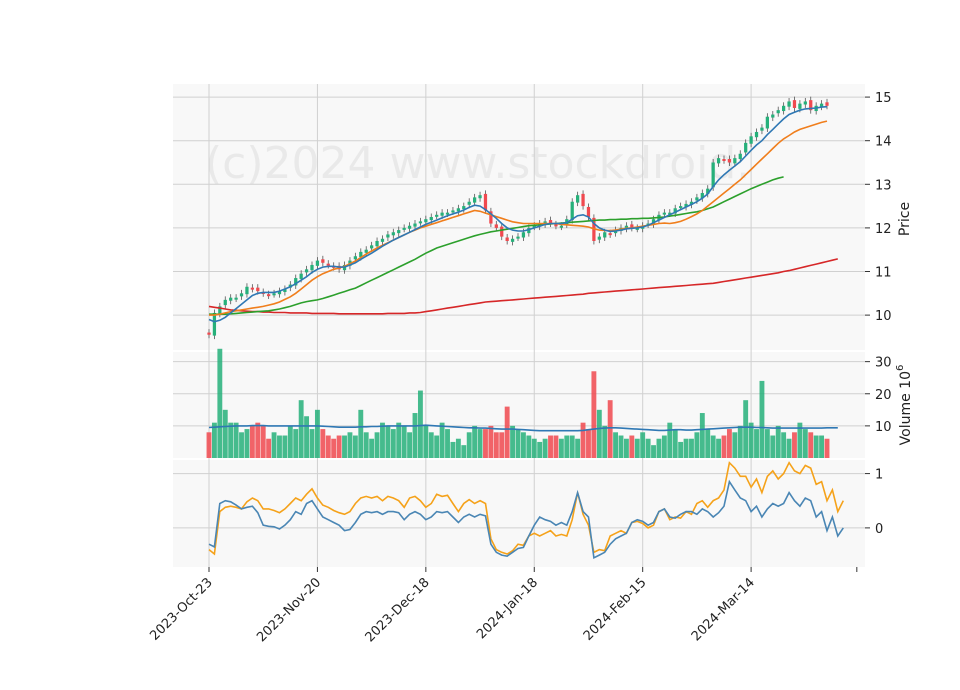  I want to click on x-tick-label: 2024-Mar-14, so click(723, 609).